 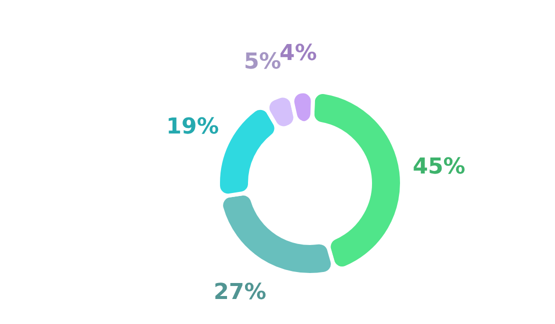 What do you see at coordinates (192, 127) in the screenshot?
I see `data-label: 19%` at bounding box center [192, 127].